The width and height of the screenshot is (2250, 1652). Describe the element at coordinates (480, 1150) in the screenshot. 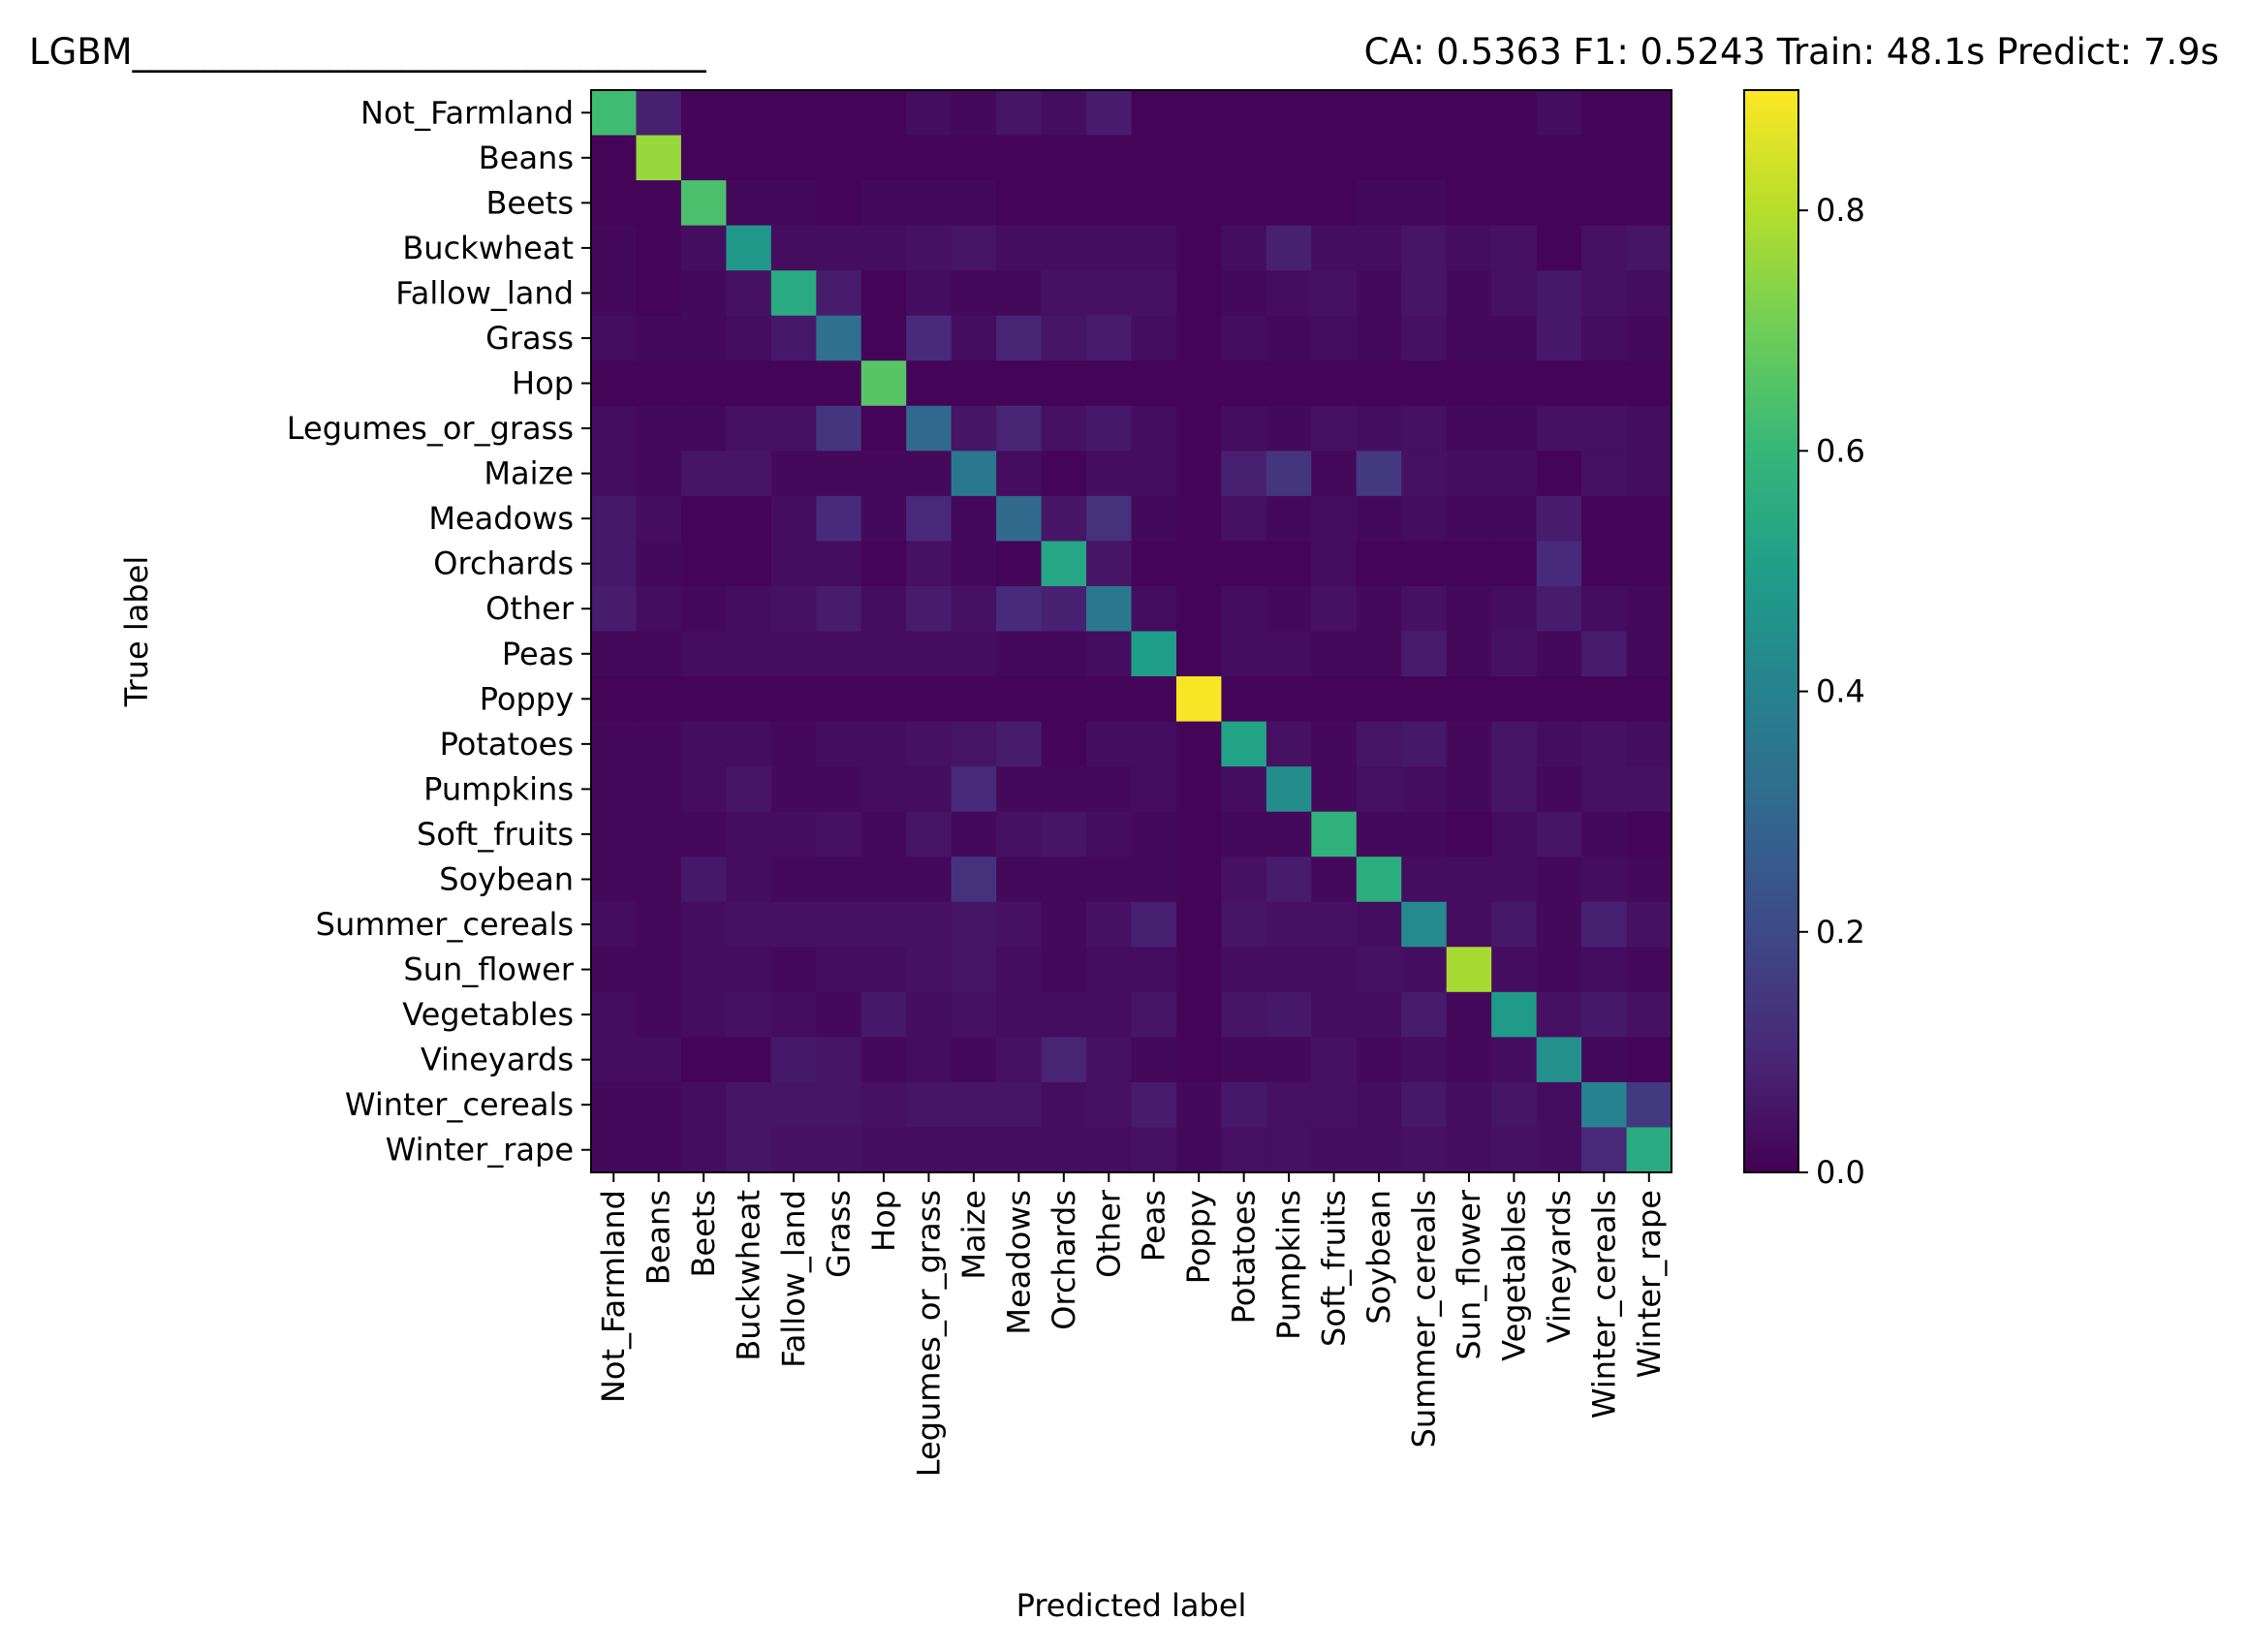

I see `y-tick-label: Winter_rape` at that location.